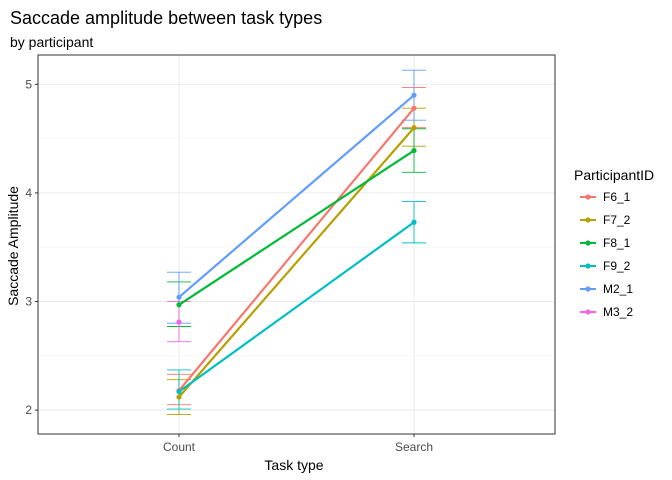 This screenshot has height=480, width=672. What do you see at coordinates (293, 465) in the screenshot?
I see `x-axis-title: Task type` at bounding box center [293, 465].